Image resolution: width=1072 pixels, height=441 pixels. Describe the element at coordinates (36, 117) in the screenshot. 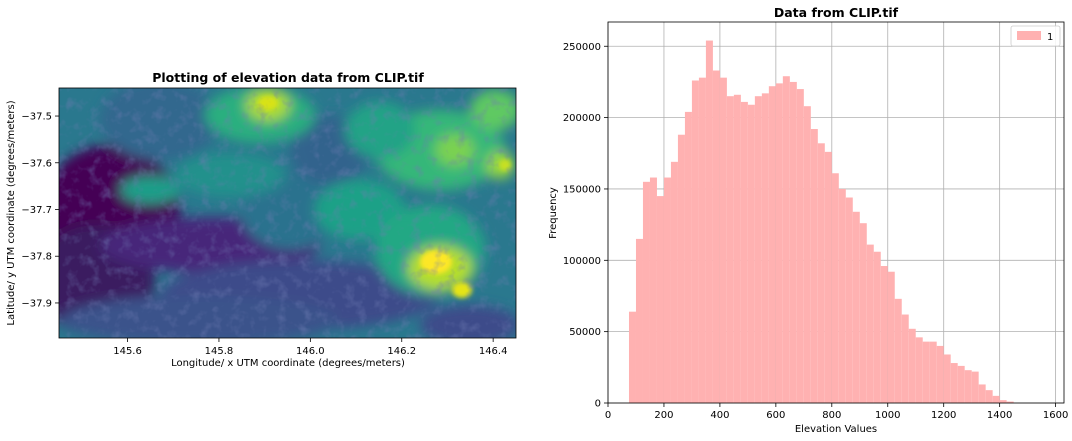

I see `map-y-tick-label: −37.5` at that location.